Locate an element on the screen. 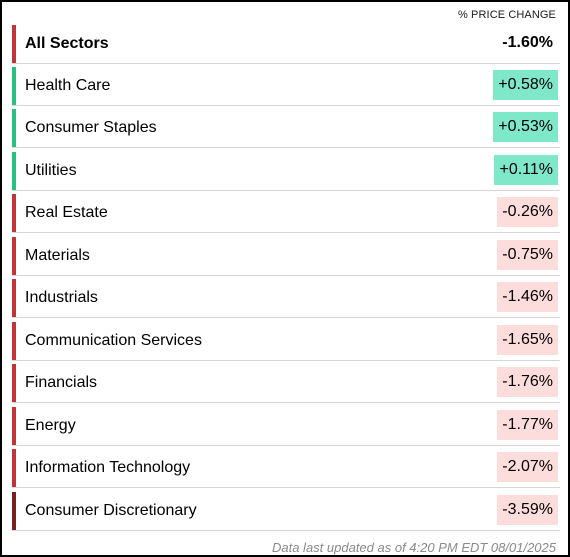 The image size is (570, 557). sector-name: Industrials is located at coordinates (61, 297).